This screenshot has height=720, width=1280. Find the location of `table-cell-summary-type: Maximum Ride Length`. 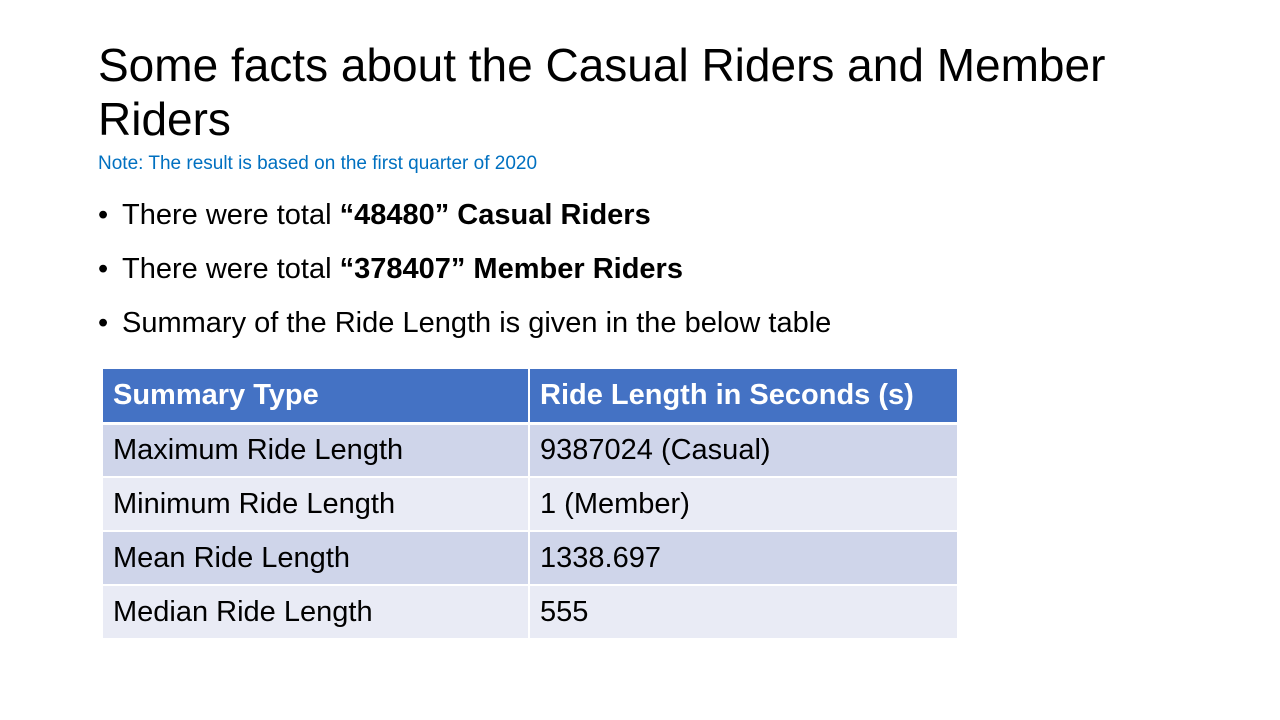

table-cell-summary-type: Maximum Ride Length is located at coordinates (316, 450).